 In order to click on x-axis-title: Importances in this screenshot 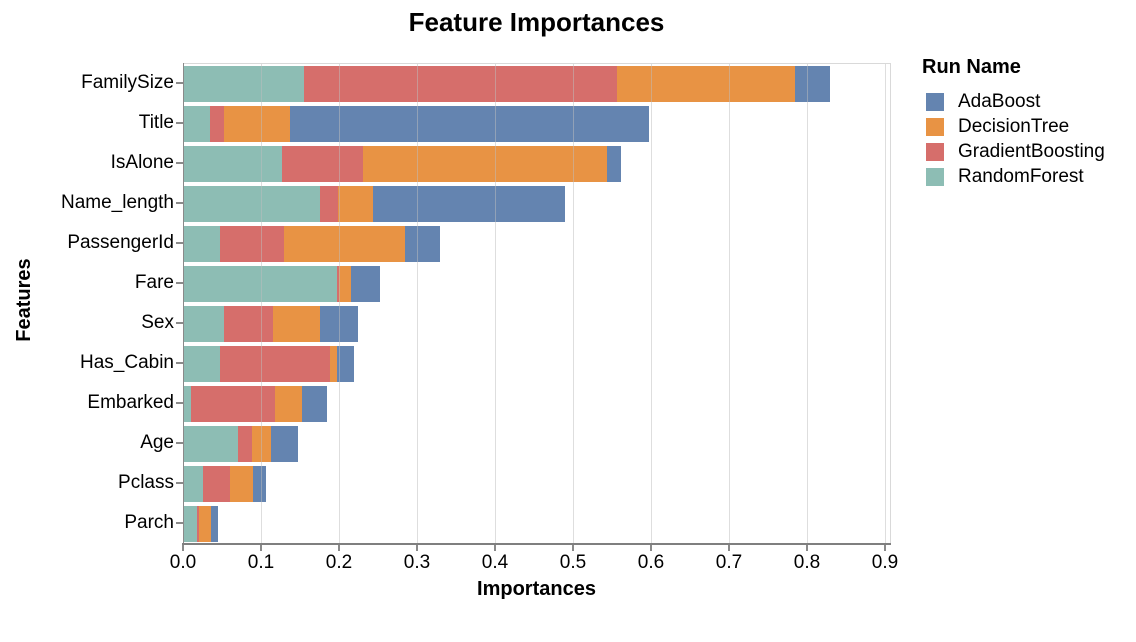, I will do `click(536, 589)`.